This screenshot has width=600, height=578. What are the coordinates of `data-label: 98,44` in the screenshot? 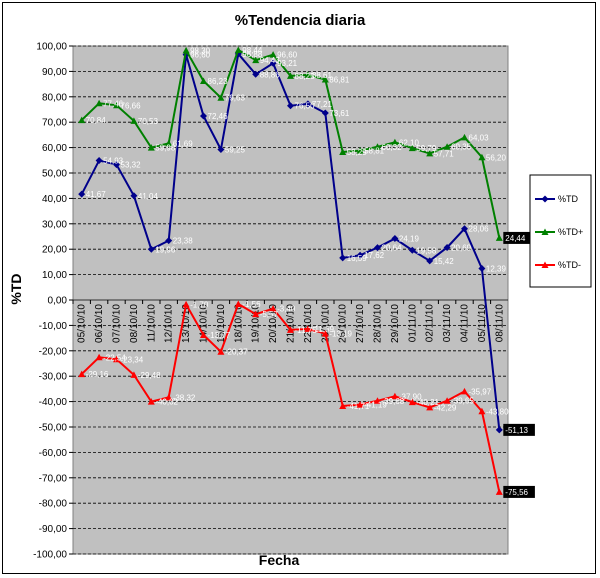 It's located at (252, 50).